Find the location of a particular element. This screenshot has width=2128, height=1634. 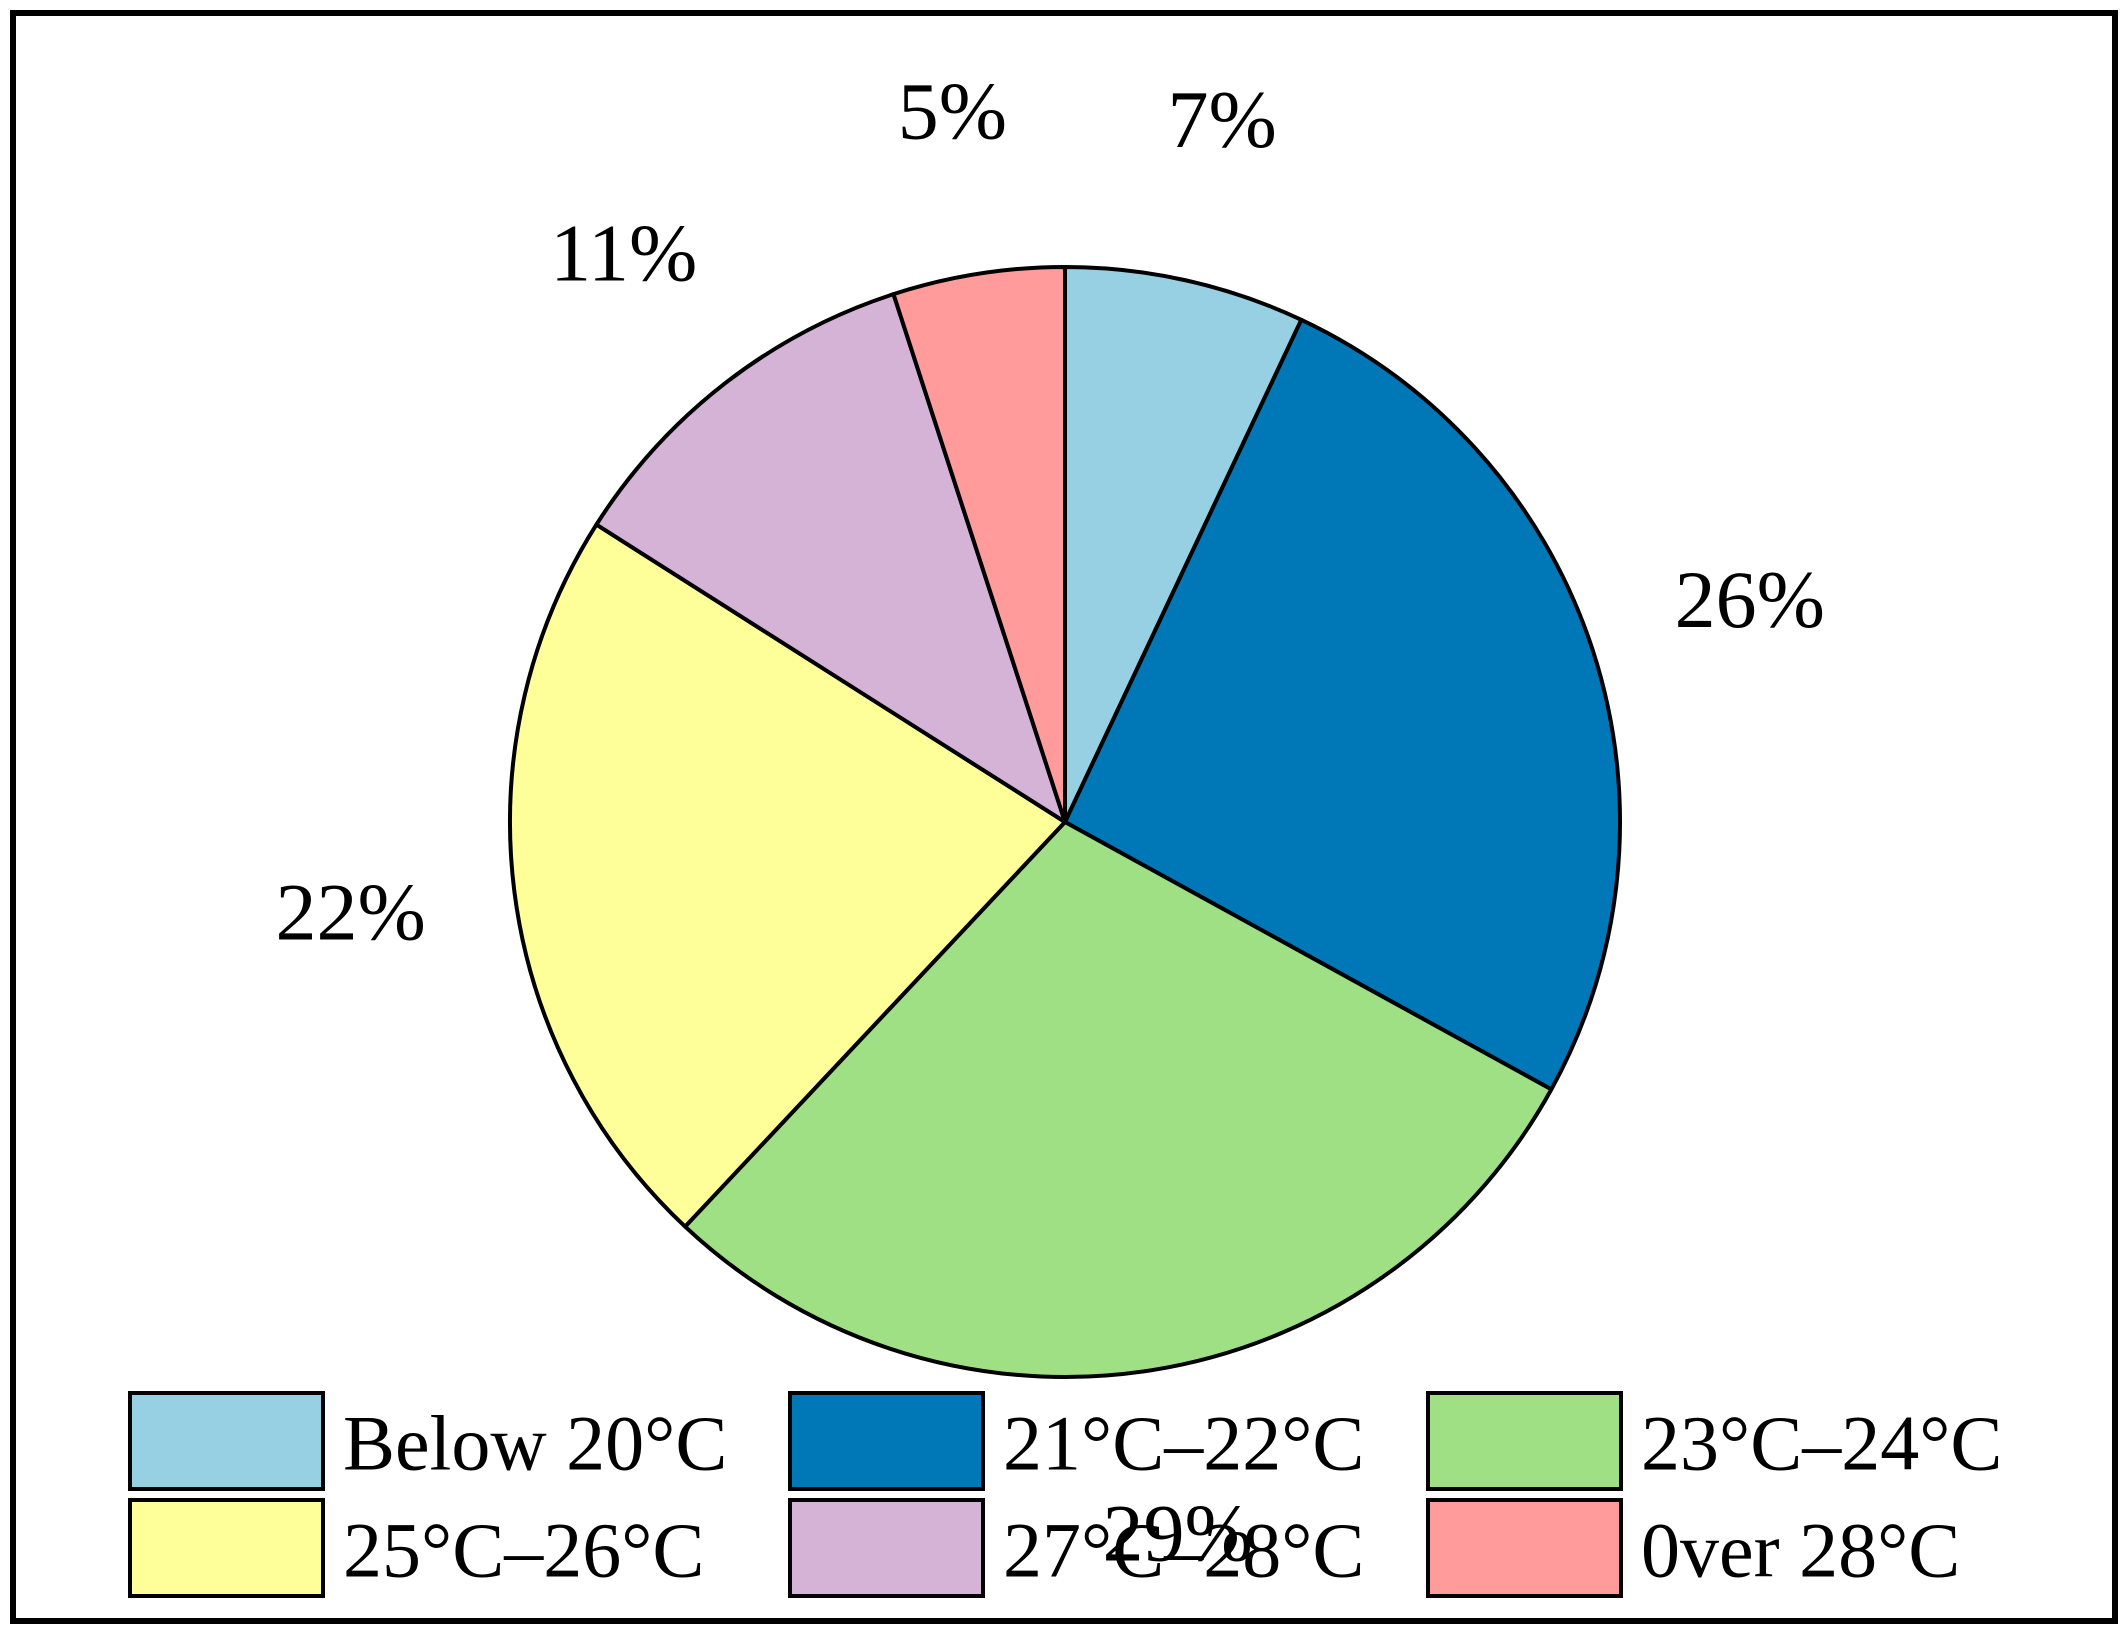

legend-label-27-c-28-c: 27°C–28°C is located at coordinates (1183, 1550).